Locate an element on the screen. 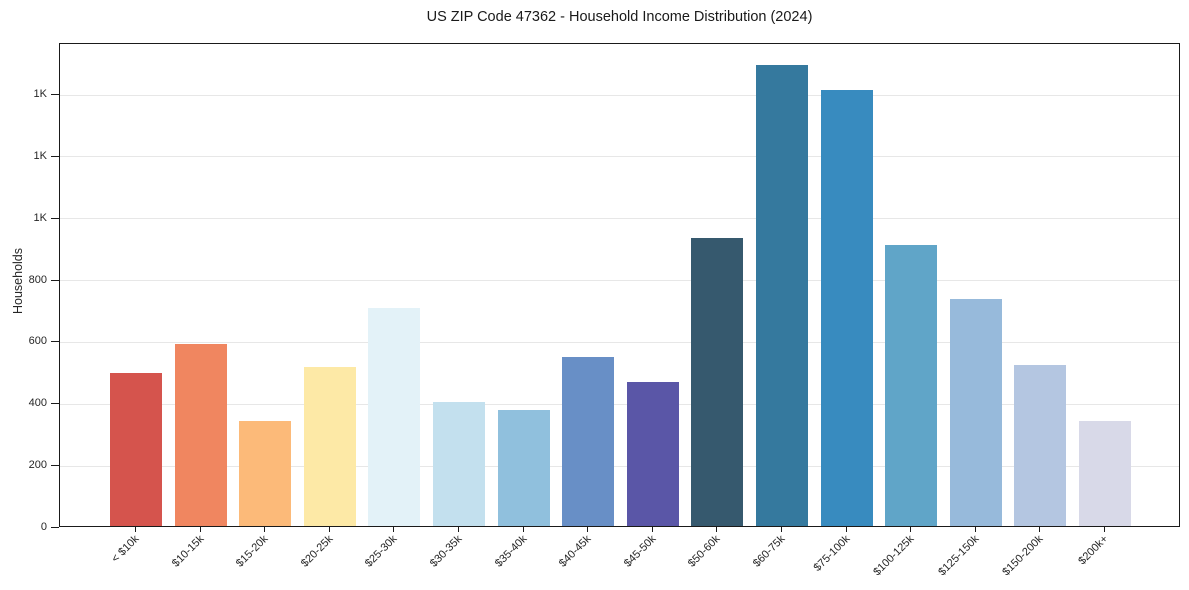 This screenshot has height=590, width=1189. x-tick-label: < $10k is located at coordinates (125, 549).